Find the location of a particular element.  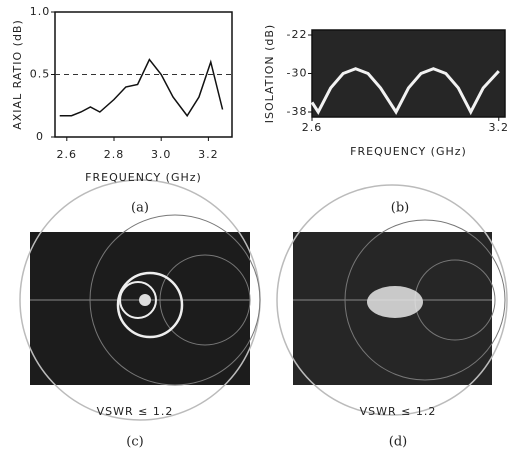

y-tick-label: 0 is located at coordinates (40, 136).